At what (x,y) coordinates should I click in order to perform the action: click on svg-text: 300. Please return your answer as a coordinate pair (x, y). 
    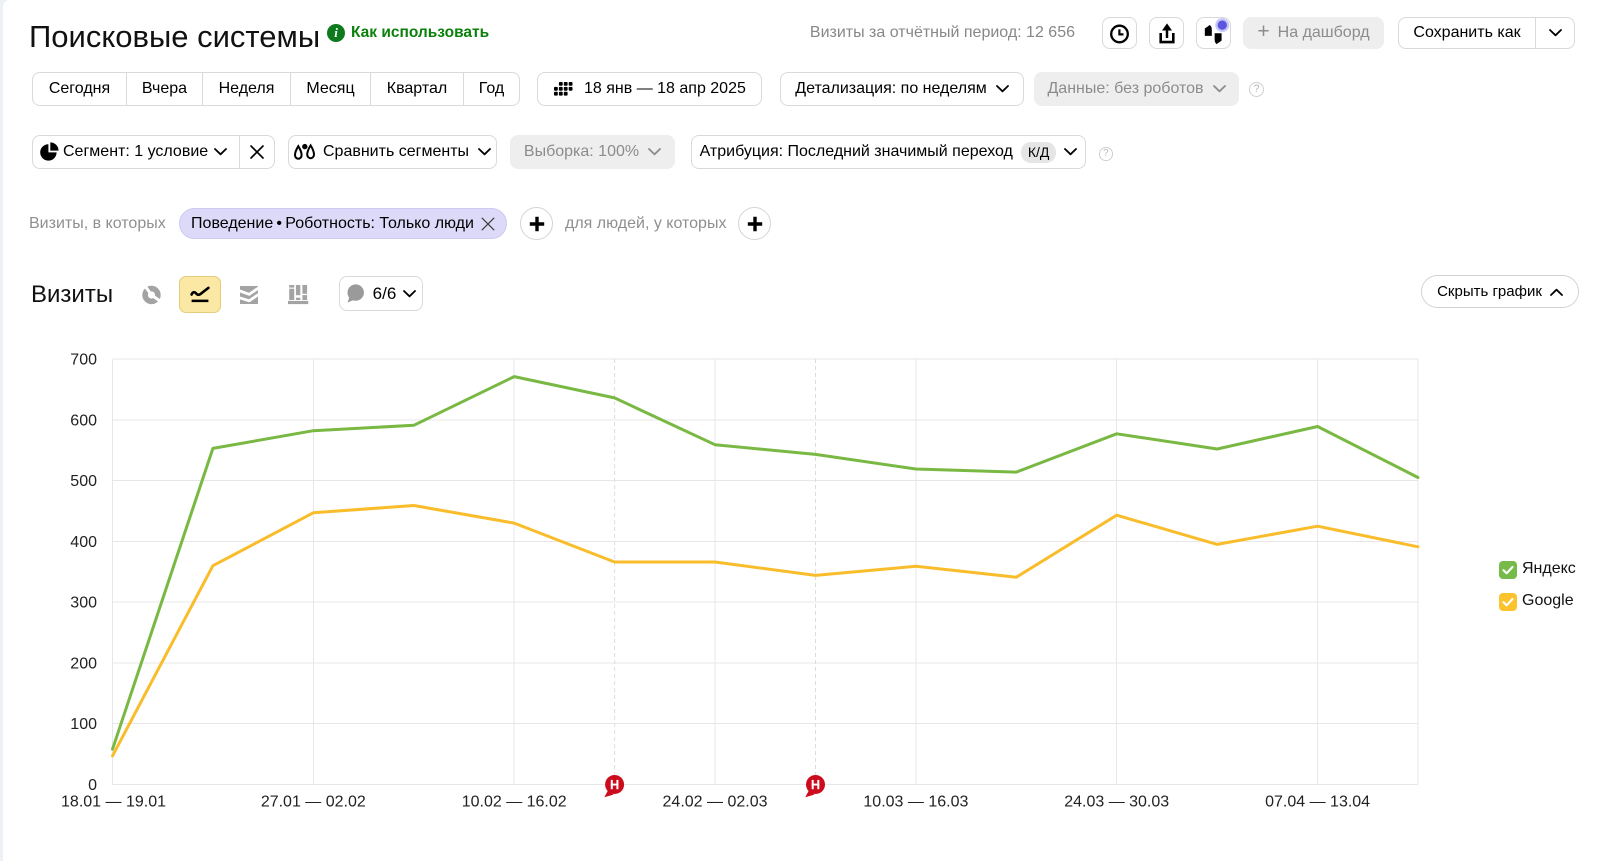
    Looking at the image, I should click on (83, 603).